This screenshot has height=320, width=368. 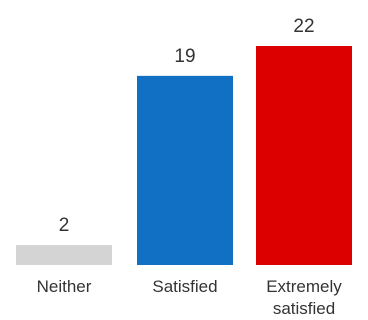 I want to click on category-label-line: Satisfied, so click(x=184, y=286).